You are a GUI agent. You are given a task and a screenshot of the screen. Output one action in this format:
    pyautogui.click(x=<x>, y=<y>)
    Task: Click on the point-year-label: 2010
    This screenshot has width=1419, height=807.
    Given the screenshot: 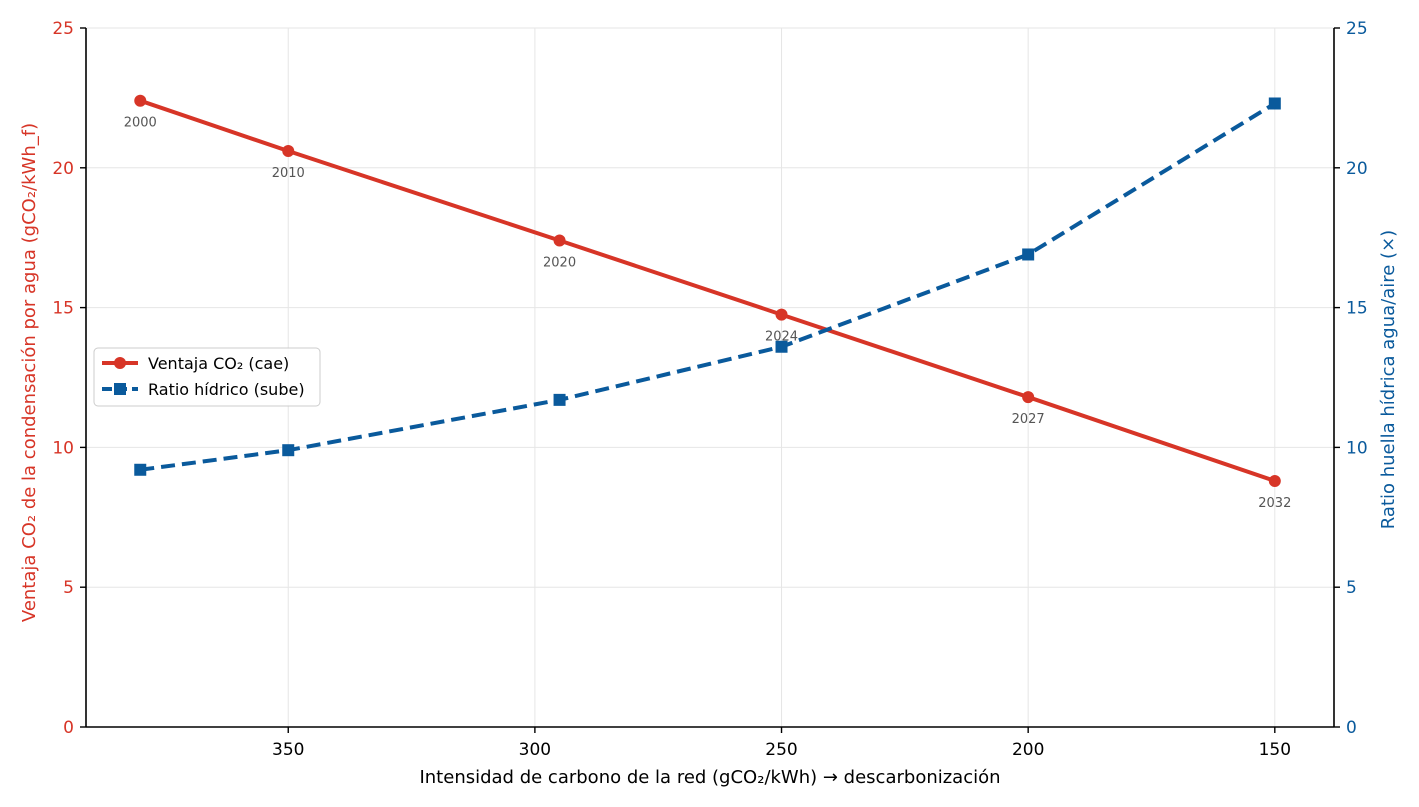 What is the action you would take?
    pyautogui.click(x=288, y=173)
    